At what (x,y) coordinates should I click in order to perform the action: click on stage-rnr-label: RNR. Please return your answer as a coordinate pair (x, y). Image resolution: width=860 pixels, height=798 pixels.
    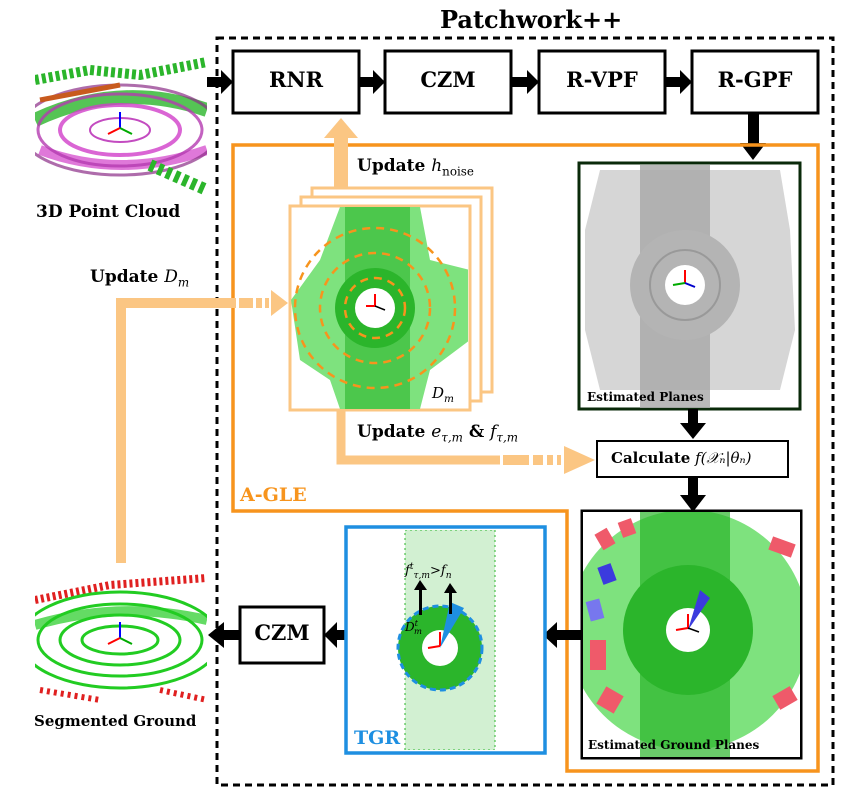
    Looking at the image, I should click on (296, 79).